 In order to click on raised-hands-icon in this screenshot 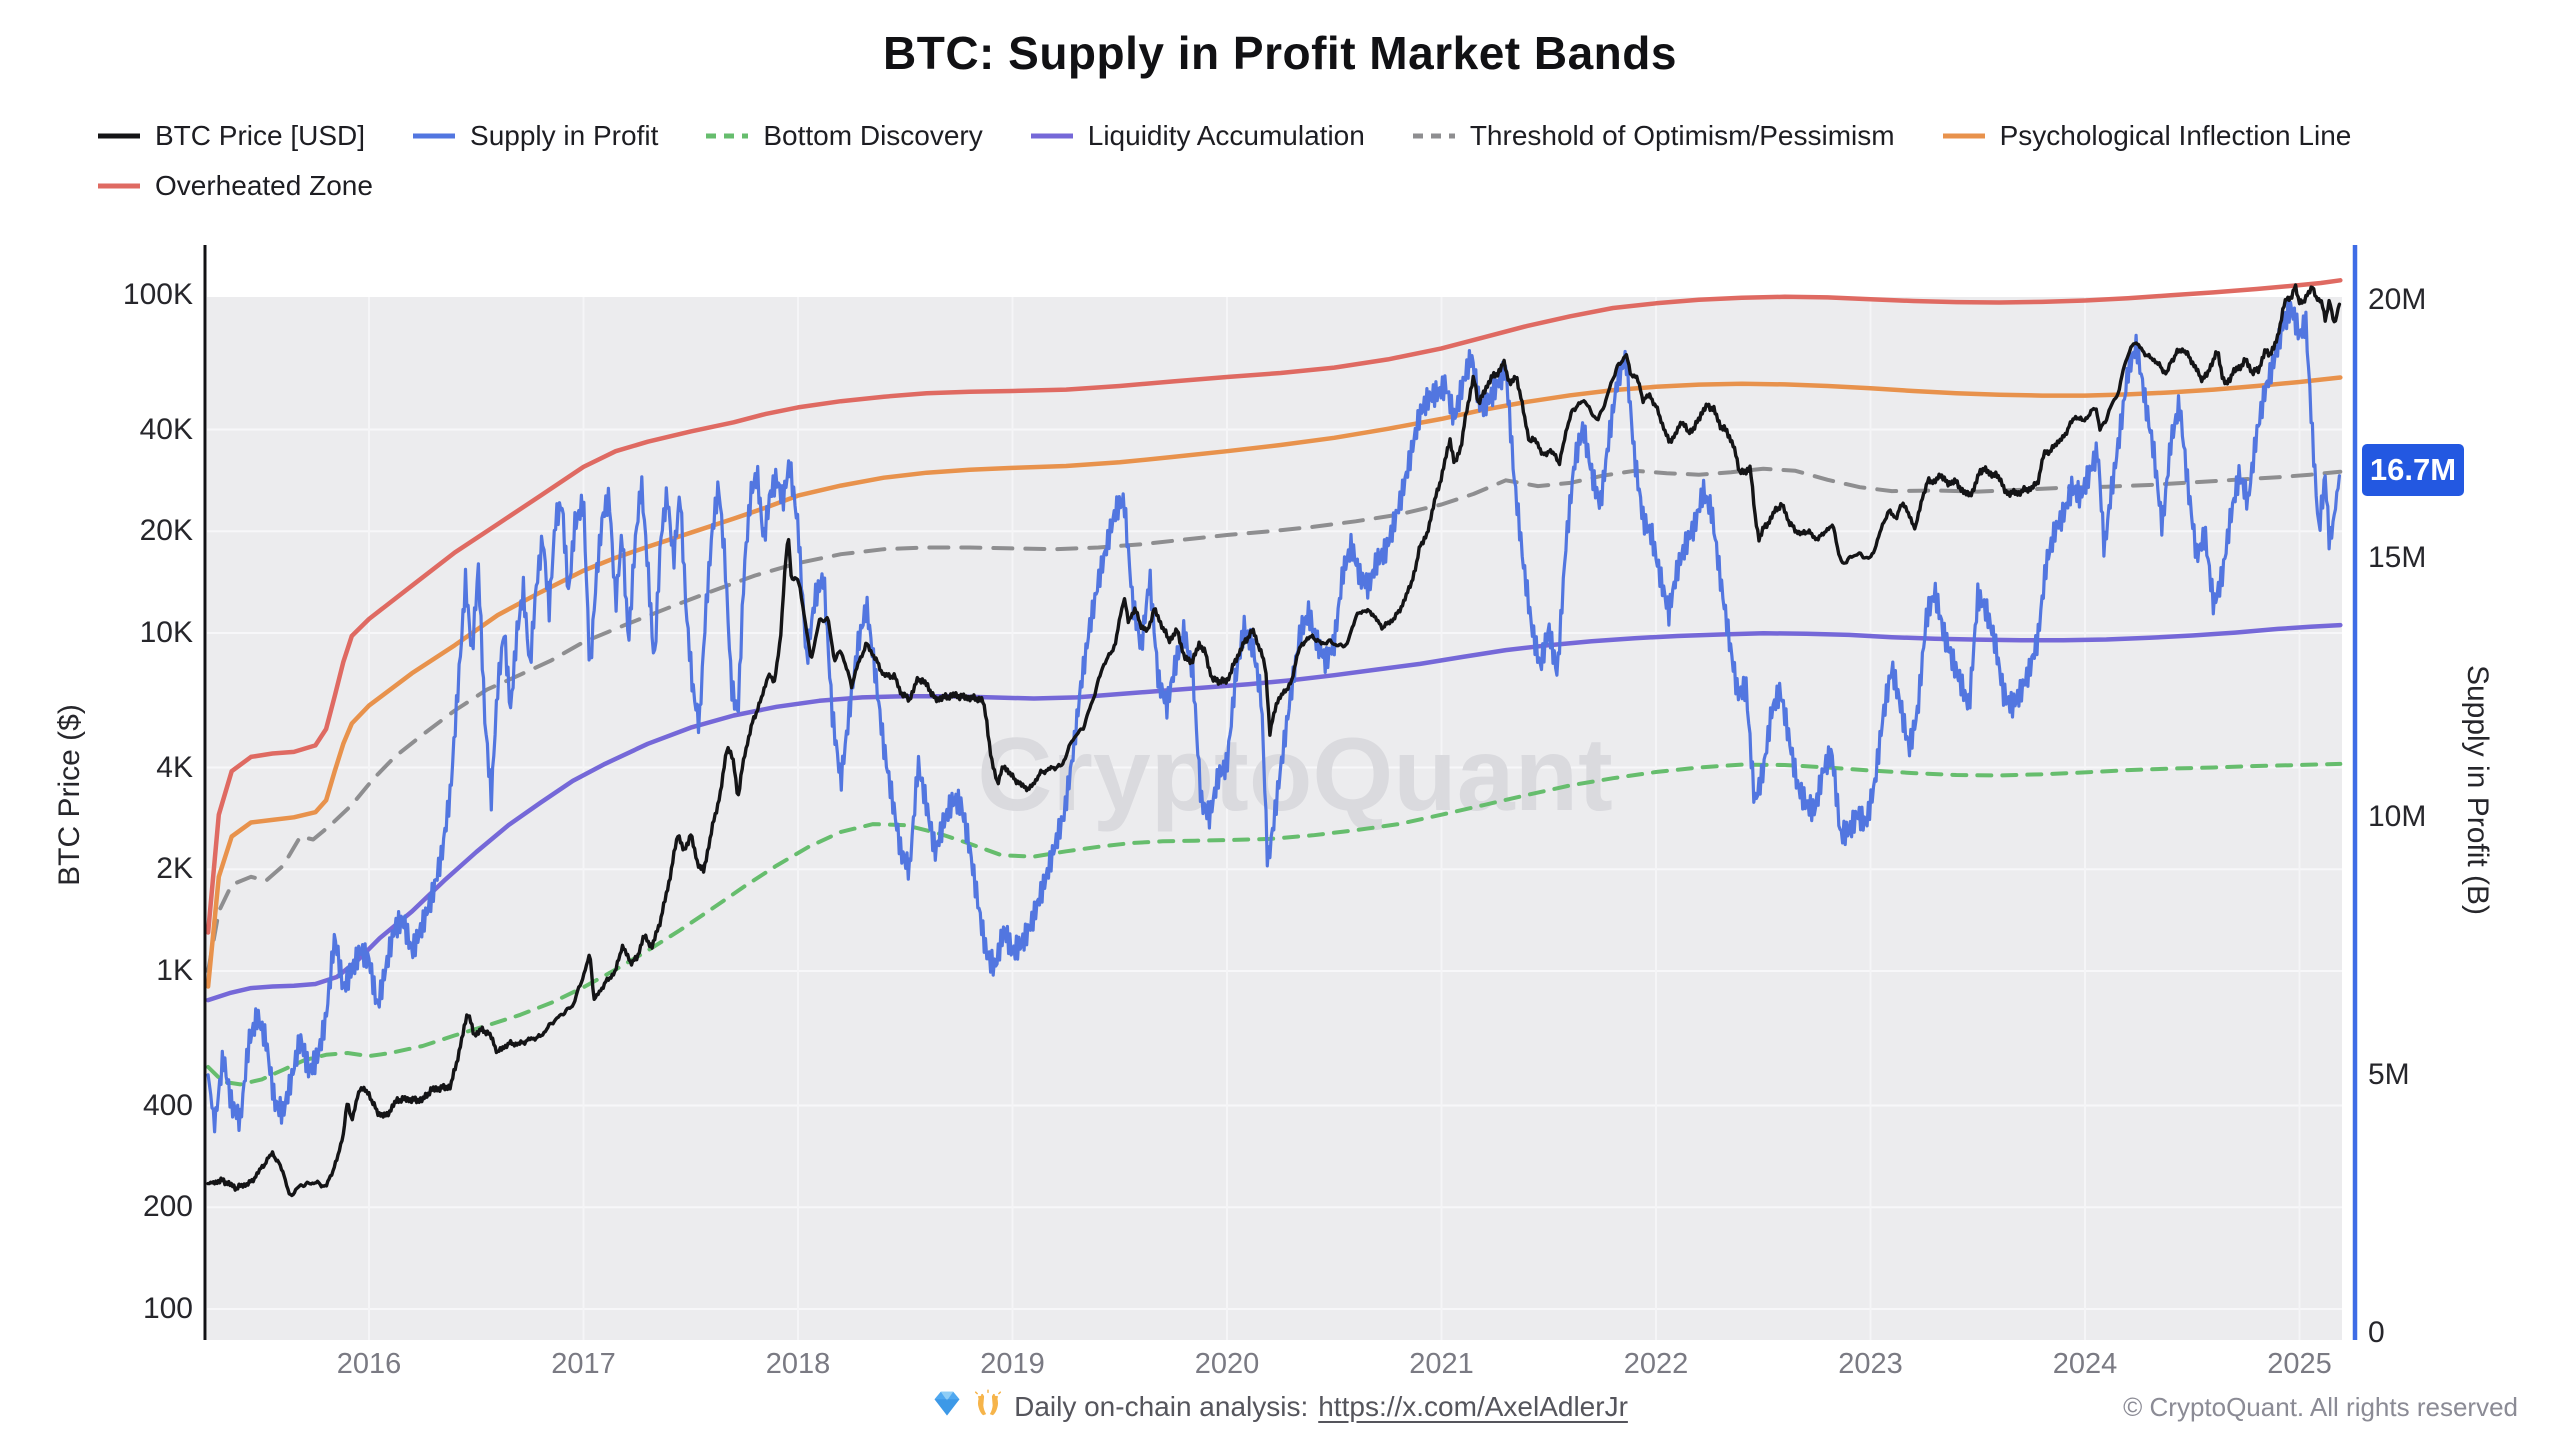, I will do `click(988, 1406)`.